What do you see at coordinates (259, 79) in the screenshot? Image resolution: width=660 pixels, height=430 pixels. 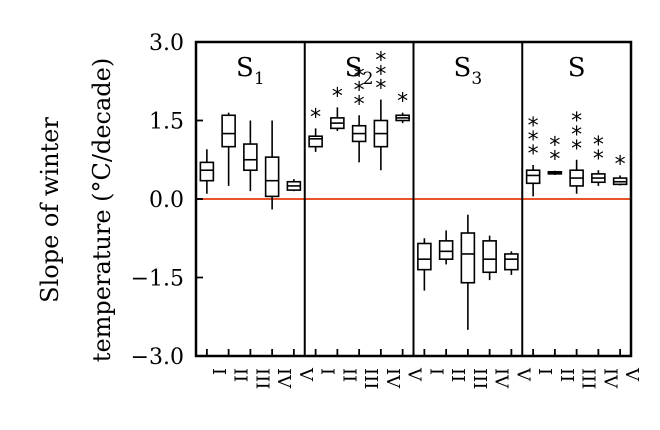 I see `panel-title-subscript: 1` at bounding box center [259, 79].